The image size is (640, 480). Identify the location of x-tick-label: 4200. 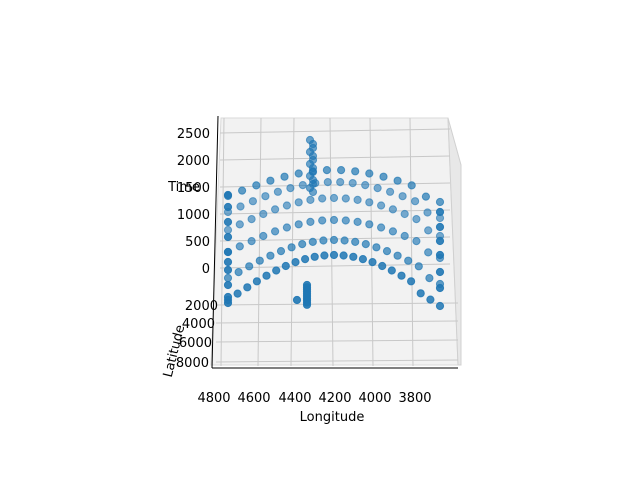
(334, 398).